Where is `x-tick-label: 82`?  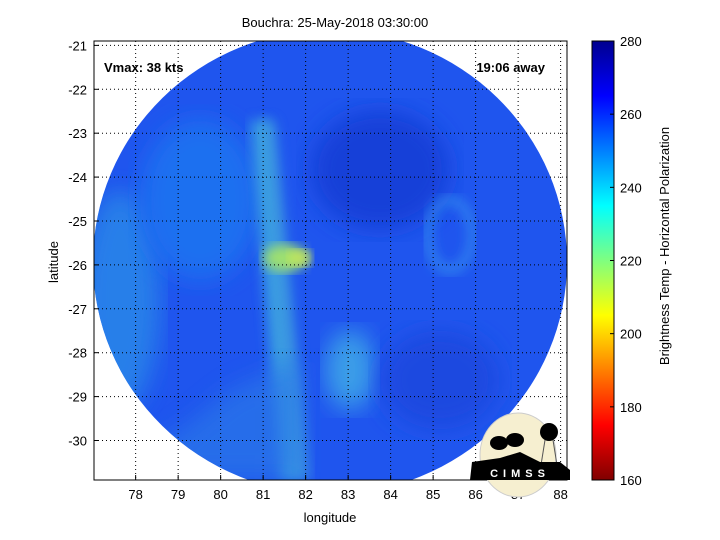
x-tick-label: 82 is located at coordinates (305, 494).